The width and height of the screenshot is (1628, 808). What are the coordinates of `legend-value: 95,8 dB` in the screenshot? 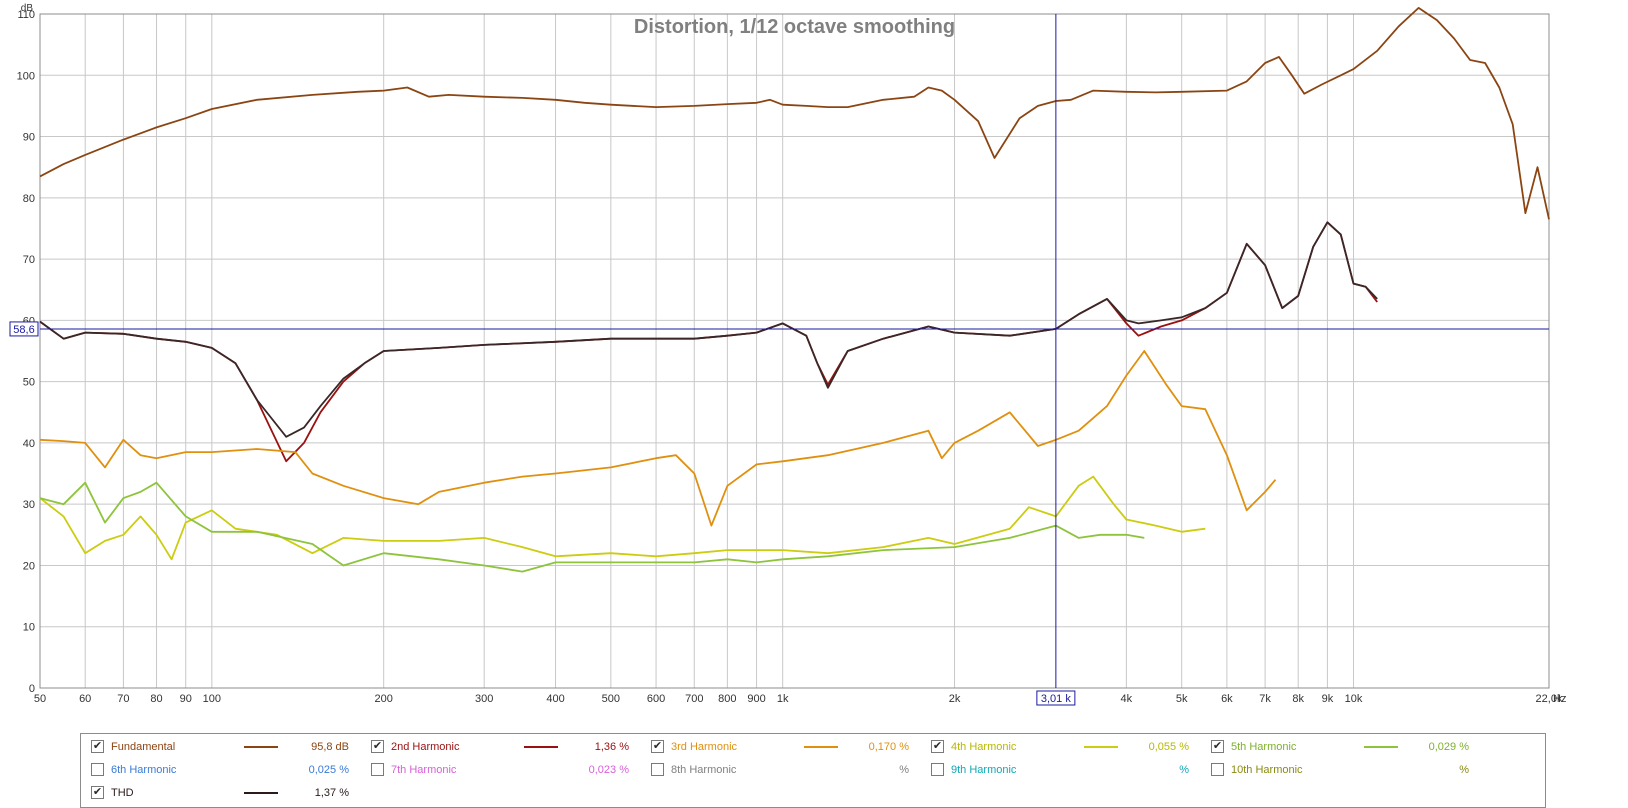 It's located at (330, 747).